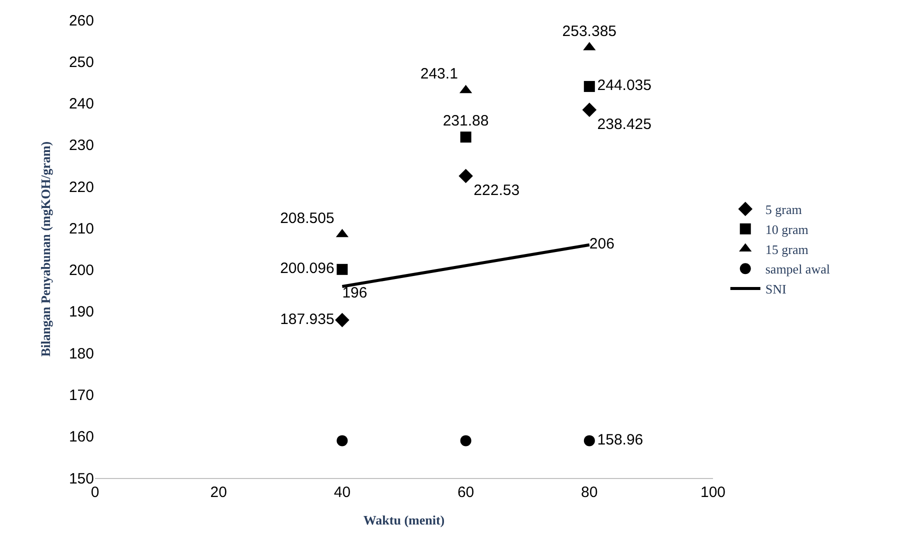 The height and width of the screenshot is (537, 903). What do you see at coordinates (589, 31) in the screenshot?
I see `data-label: 253.385` at bounding box center [589, 31].